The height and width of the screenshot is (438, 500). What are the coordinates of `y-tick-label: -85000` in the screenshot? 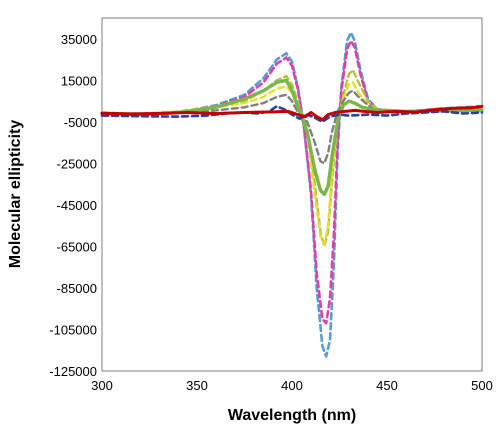 It's located at (77, 288).